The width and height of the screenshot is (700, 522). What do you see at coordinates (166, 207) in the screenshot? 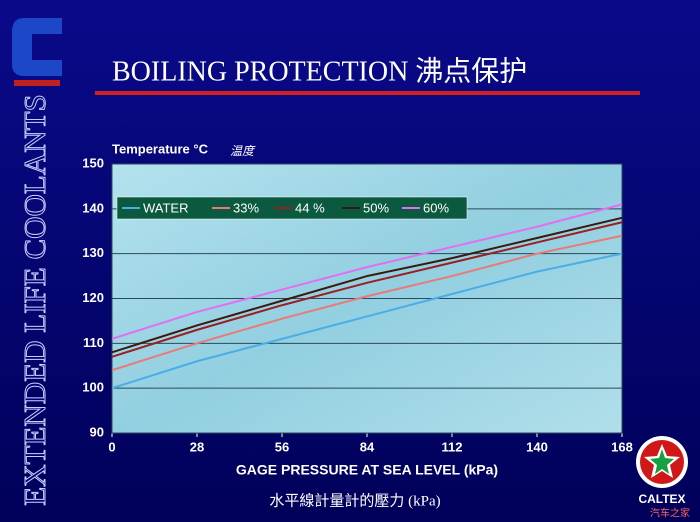
I see `legend-label: WATER` at bounding box center [166, 207].